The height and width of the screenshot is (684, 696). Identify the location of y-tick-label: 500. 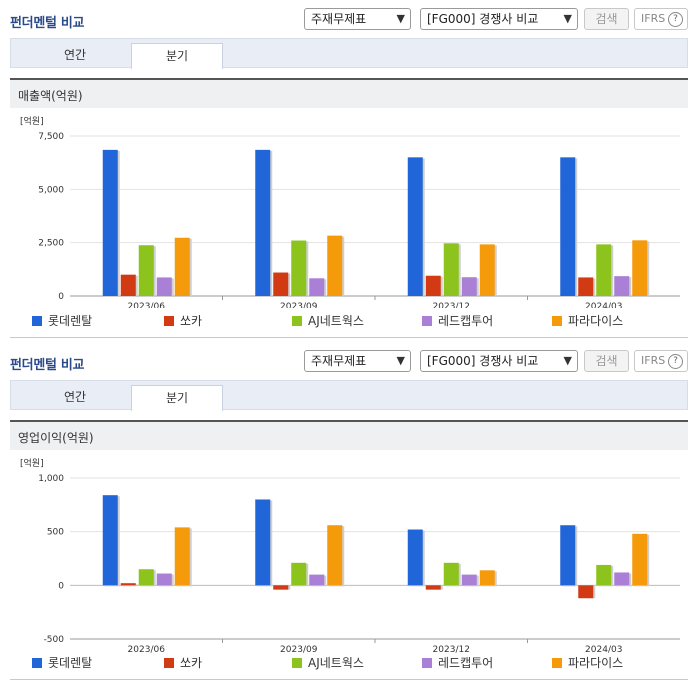
(55, 533).